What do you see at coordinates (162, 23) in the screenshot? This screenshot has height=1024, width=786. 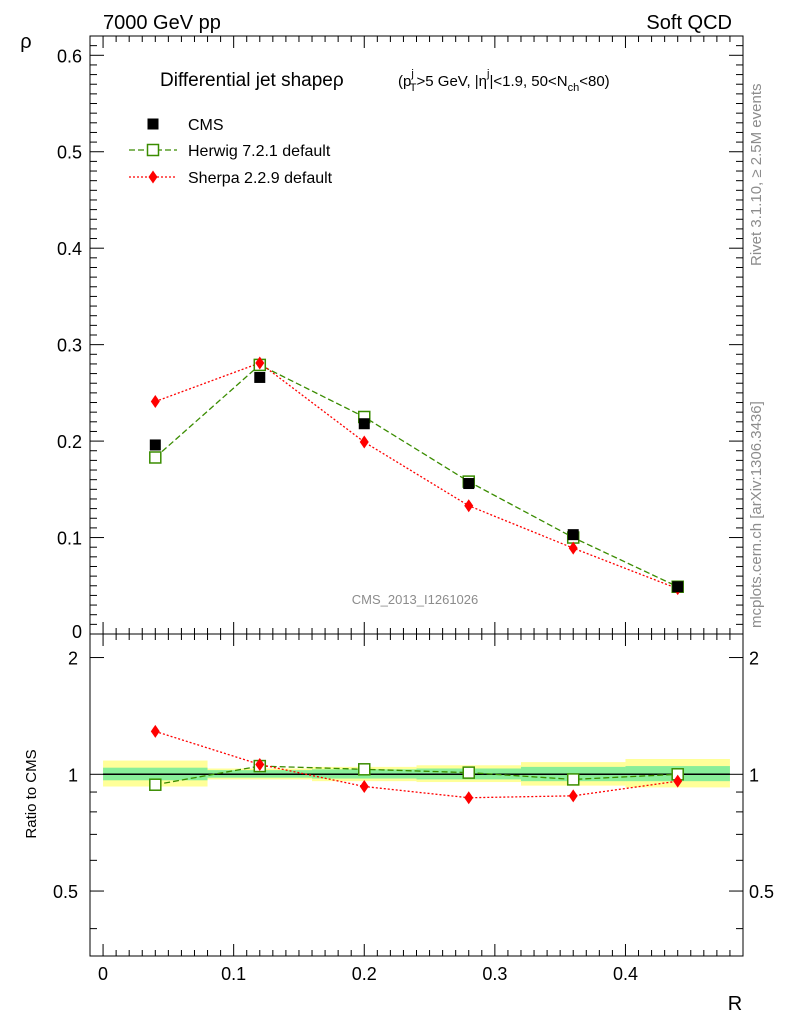 I see `header-left: 7000 GeV pp` at bounding box center [162, 23].